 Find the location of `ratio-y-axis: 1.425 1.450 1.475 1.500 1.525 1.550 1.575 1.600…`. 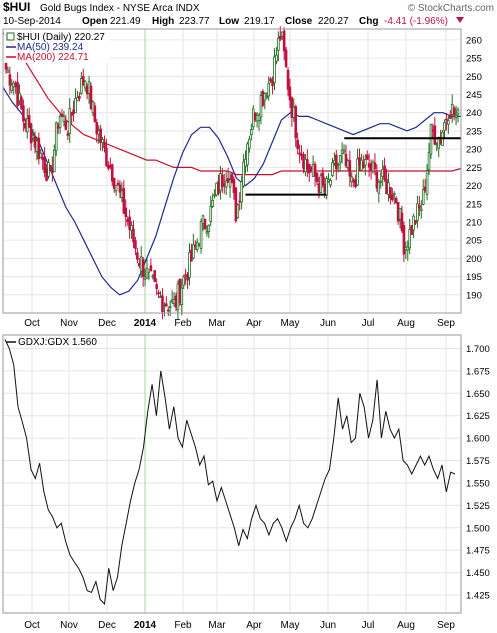

ratio-y-axis: 1.425 1.450 1.475 1.500 1.525 1.550 1.575 1.600… is located at coordinates (478, 473).